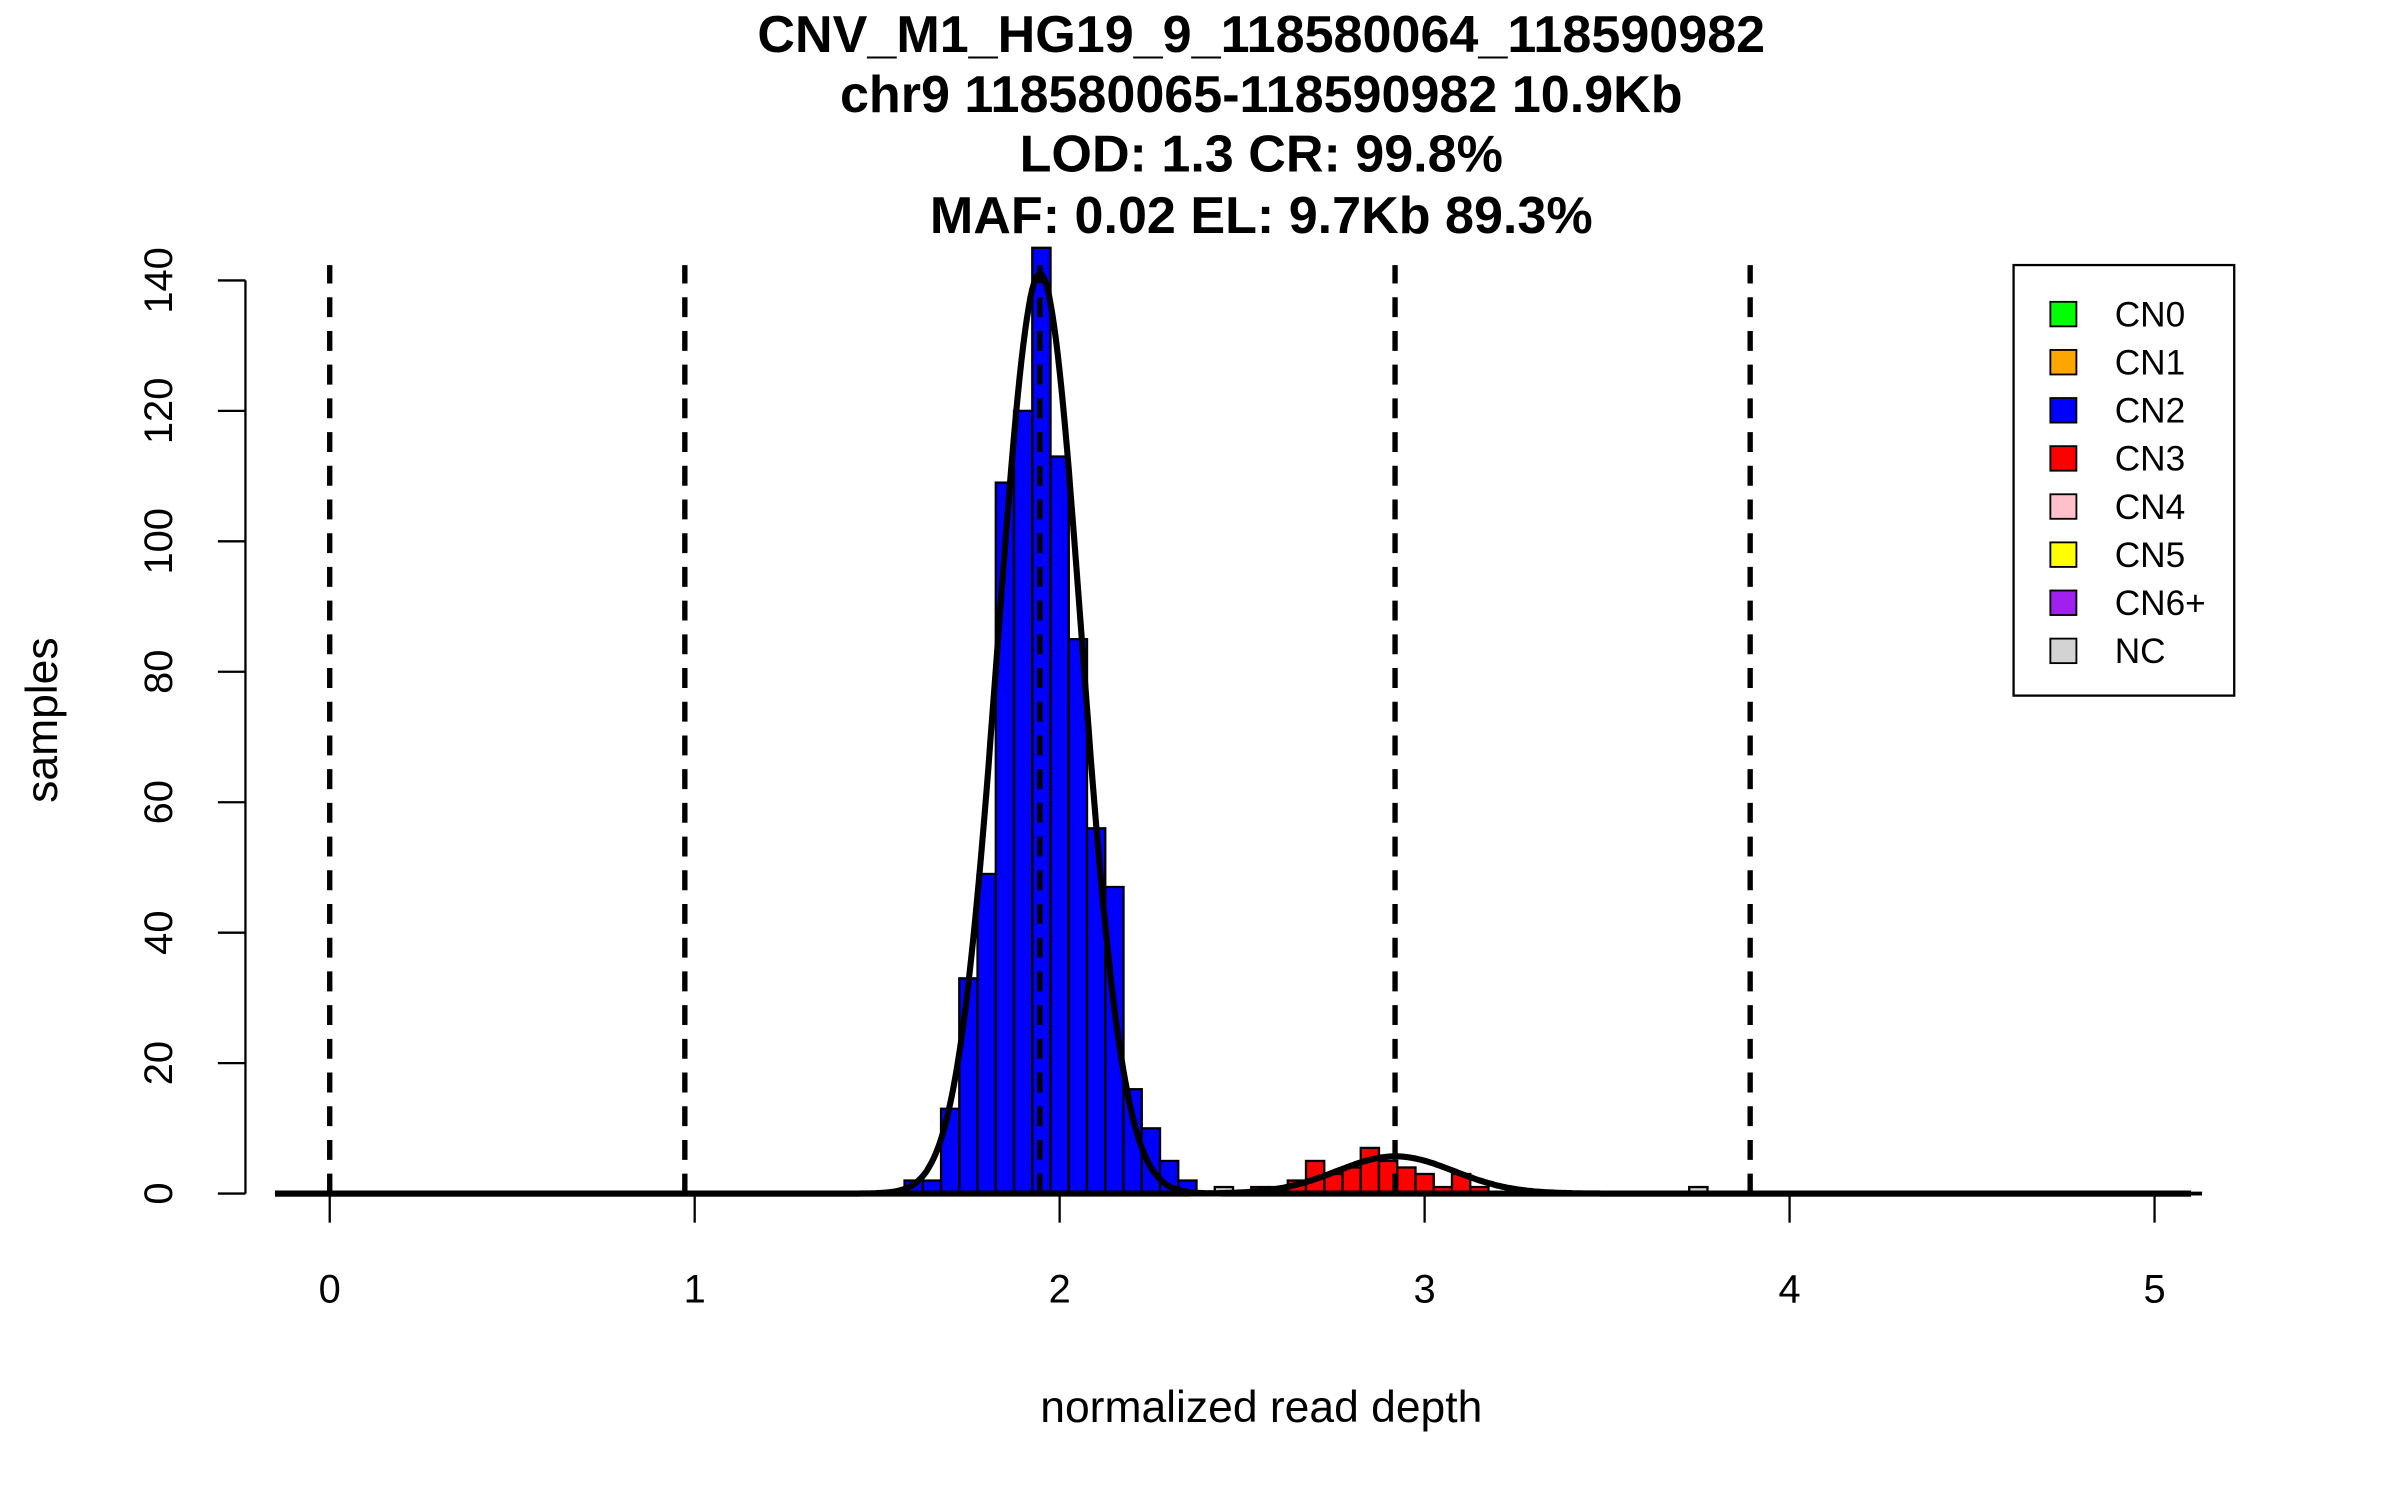 The width and height of the screenshot is (2400, 1500). Describe the element at coordinates (159, 933) in the screenshot. I see `y-tick-label: 40` at that location.